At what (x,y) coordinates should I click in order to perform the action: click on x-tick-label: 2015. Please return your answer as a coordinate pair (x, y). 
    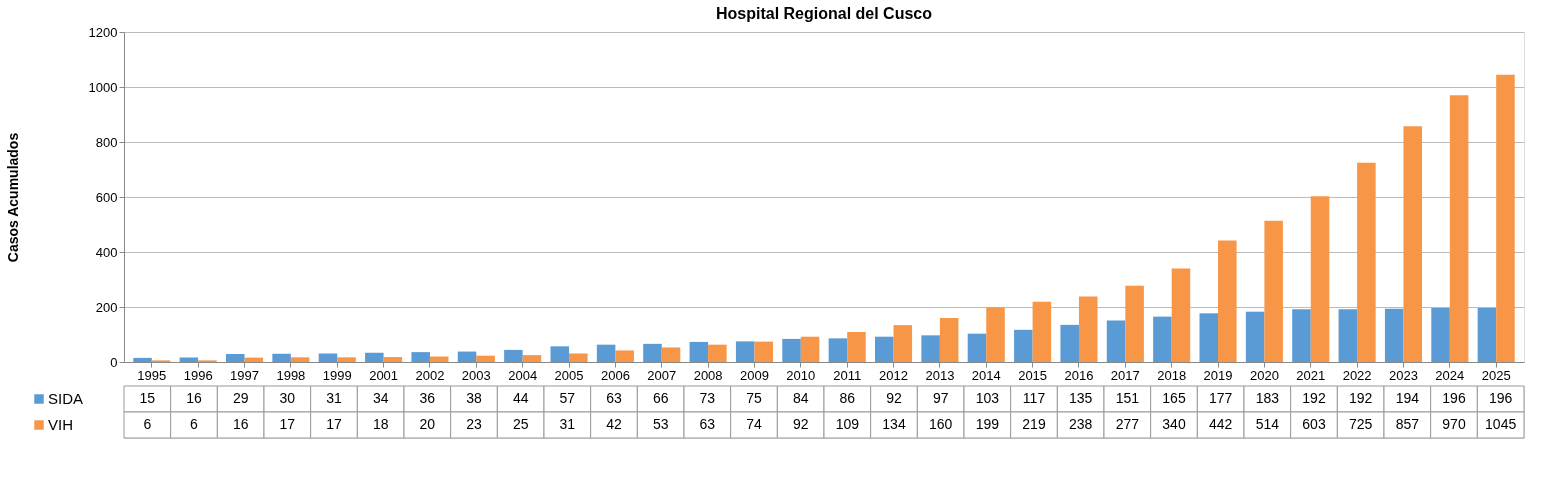
    Looking at the image, I should click on (1033, 375).